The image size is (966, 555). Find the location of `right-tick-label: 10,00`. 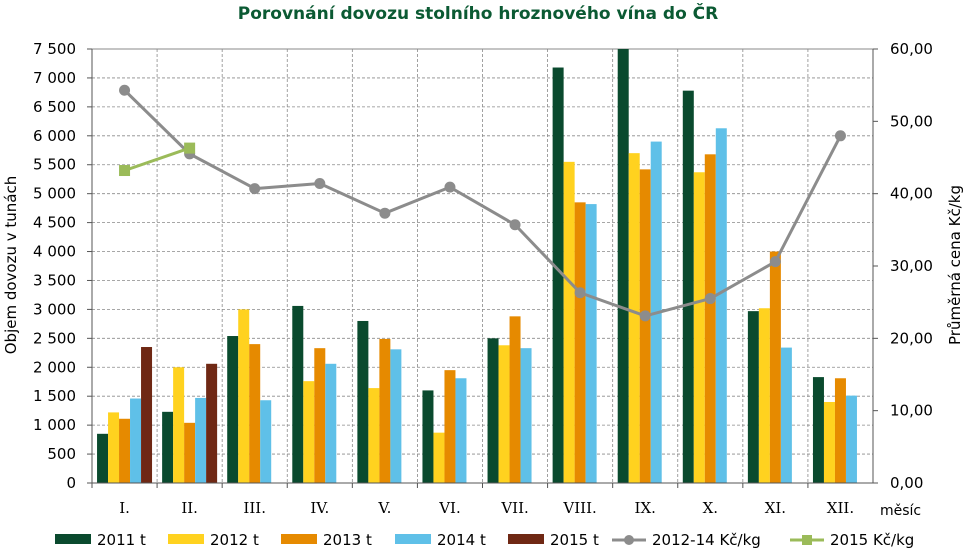

right-tick-label: 10,00 is located at coordinates (911, 411).